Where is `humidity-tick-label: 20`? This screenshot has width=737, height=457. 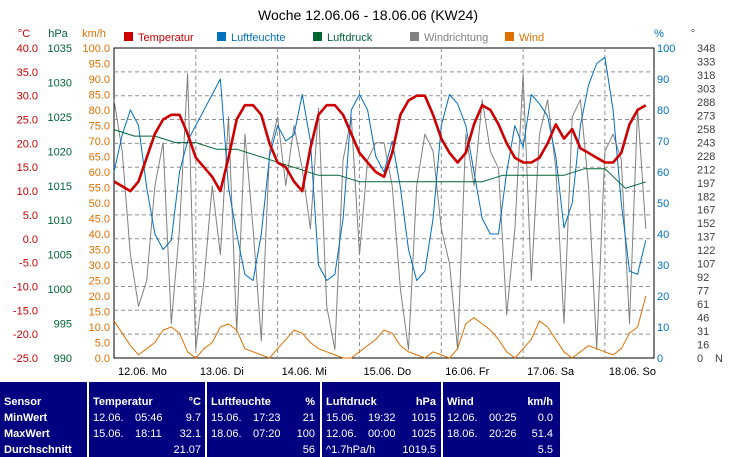 humidity-tick-label: 20 is located at coordinates (663, 297).